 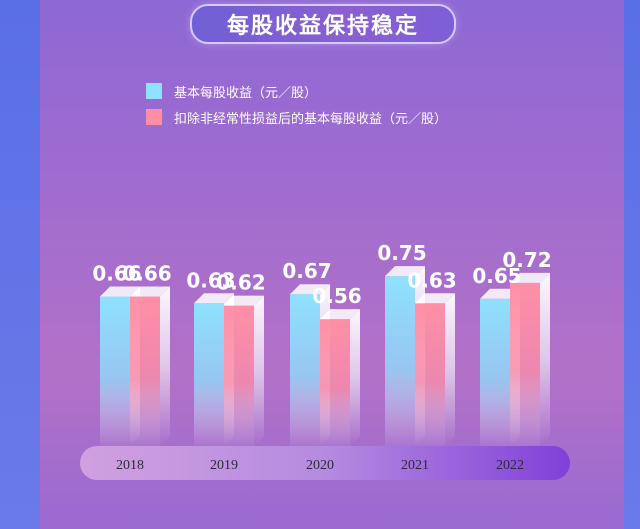 What do you see at coordinates (526, 260) in the screenshot?
I see `data-label-2022-series-1: 0.72` at bounding box center [526, 260].